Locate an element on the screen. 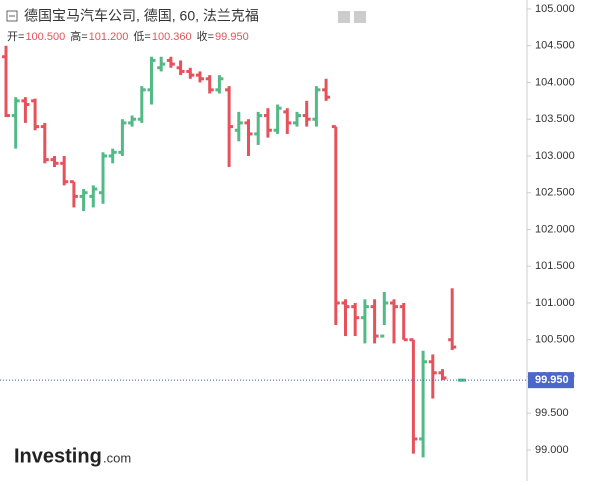 Image resolution: width=590 pixels, height=486 pixels. y-tick-label: 102.500 is located at coordinates (555, 193).